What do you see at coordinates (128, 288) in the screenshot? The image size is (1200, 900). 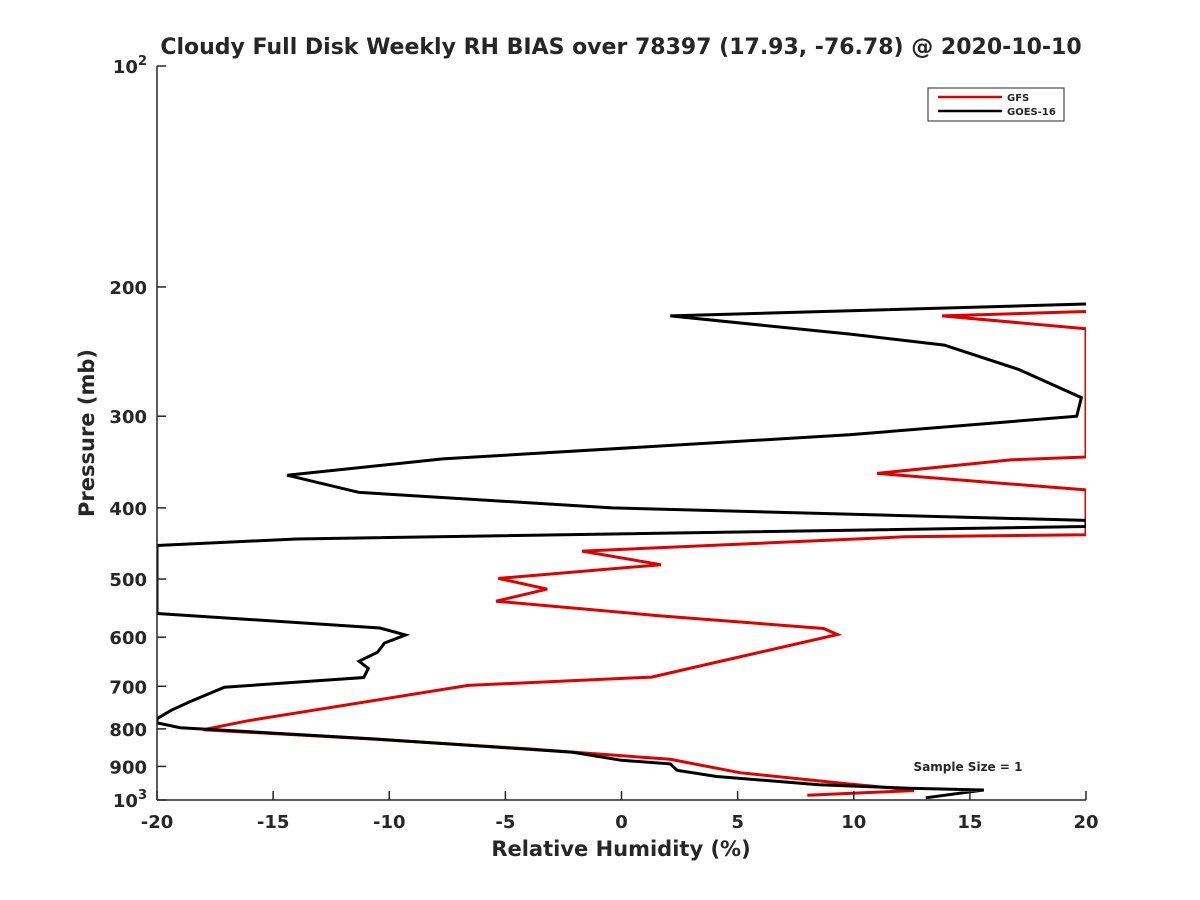 I see `y-tick-label: 200` at bounding box center [128, 288].